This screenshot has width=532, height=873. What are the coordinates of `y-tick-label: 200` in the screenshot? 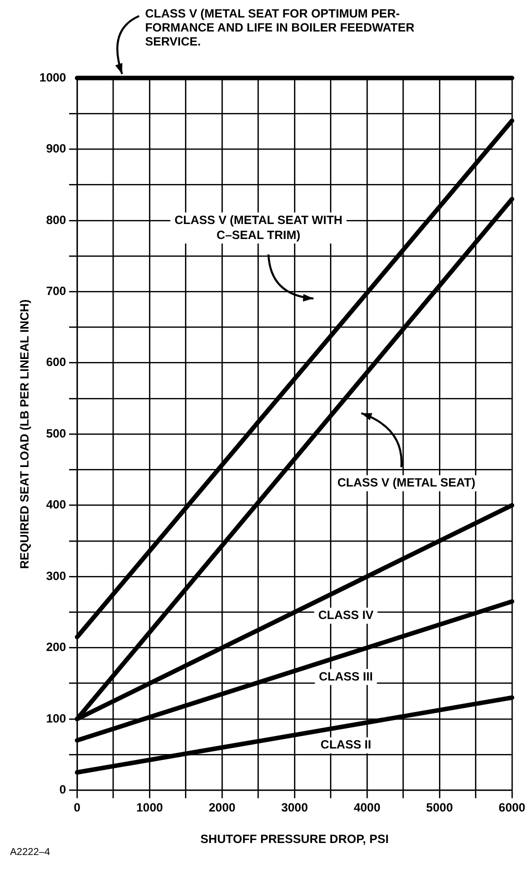 It's located at (56, 647).